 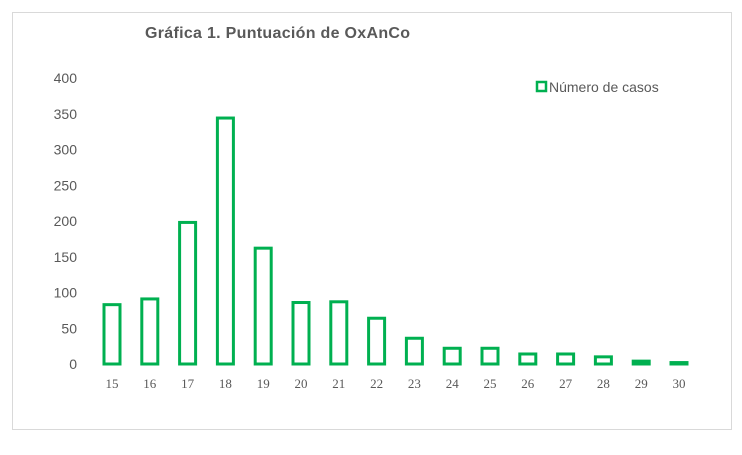 What do you see at coordinates (225, 383) in the screenshot?
I see `x-tick-label: 18` at bounding box center [225, 383].